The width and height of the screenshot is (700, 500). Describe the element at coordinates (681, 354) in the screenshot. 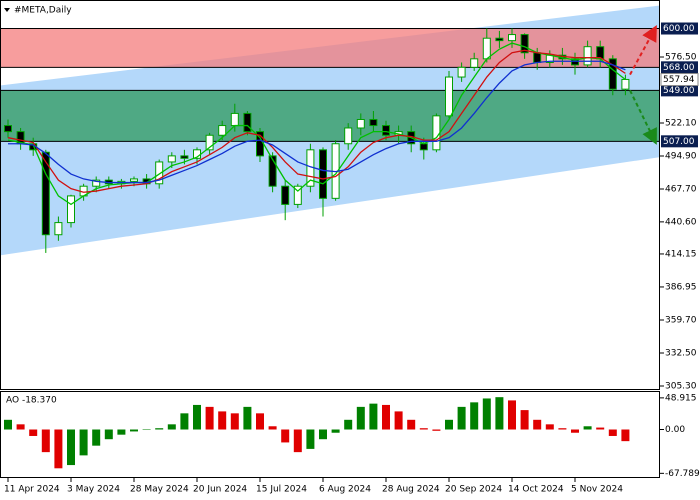

I see `y-tick-label: 332.50` at that location.